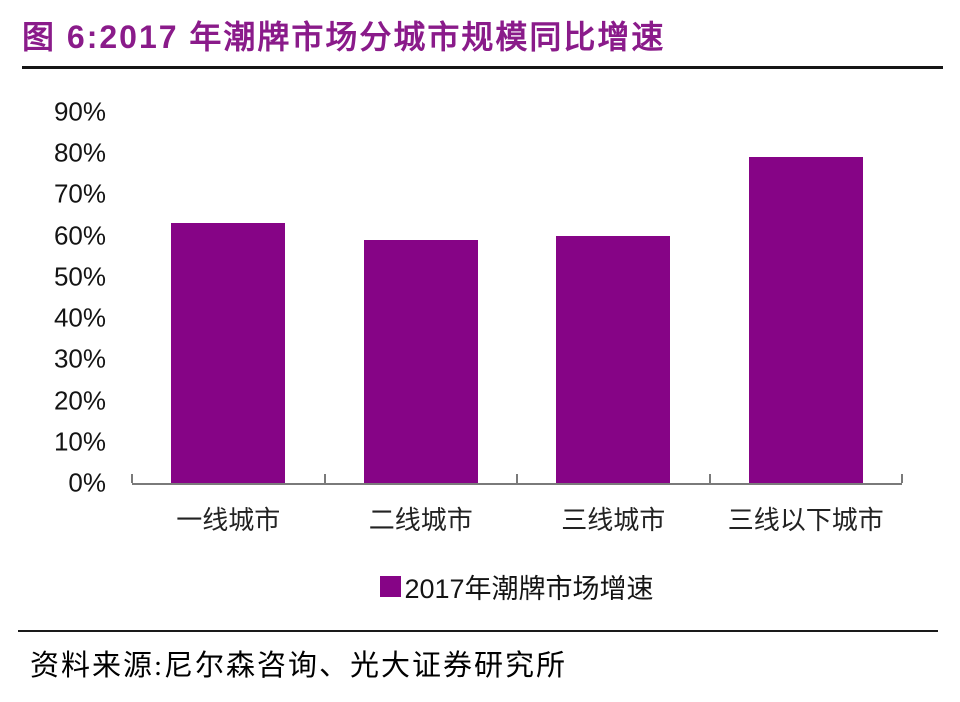 This screenshot has width=960, height=702. I want to click on y-axis: 90% 80% 70% 60% 50% 40% 30% 20% 10% 0%, so click(63, 297).